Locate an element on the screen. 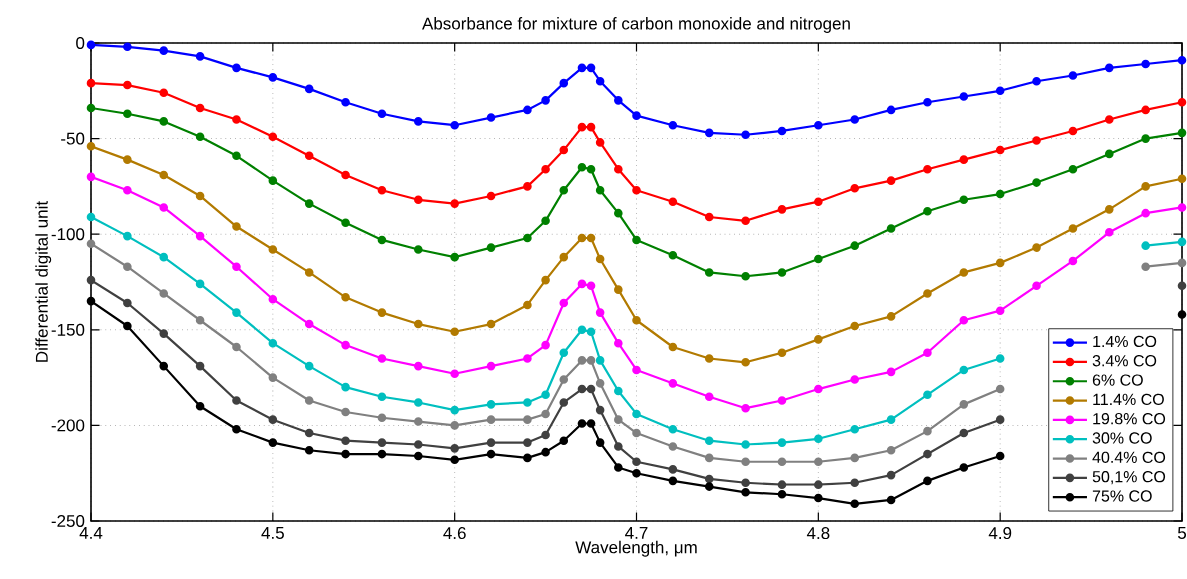  legend-label: 3.4% CO is located at coordinates (1124, 361).